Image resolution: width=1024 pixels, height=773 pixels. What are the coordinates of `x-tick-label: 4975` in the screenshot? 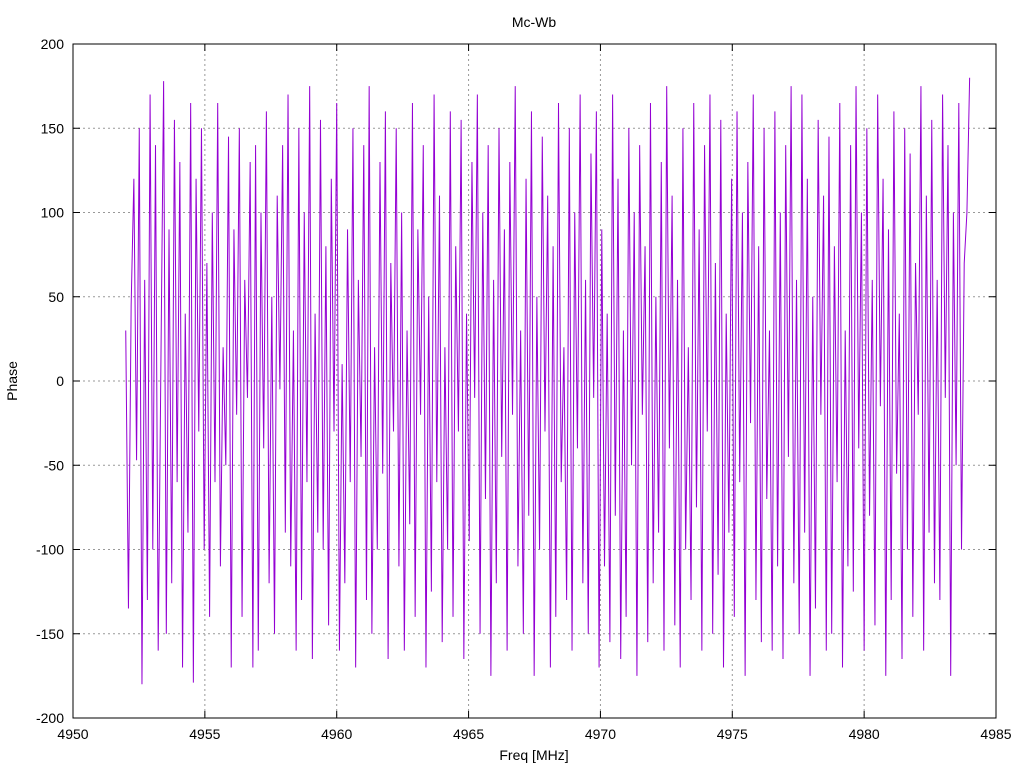 It's located at (732, 734).